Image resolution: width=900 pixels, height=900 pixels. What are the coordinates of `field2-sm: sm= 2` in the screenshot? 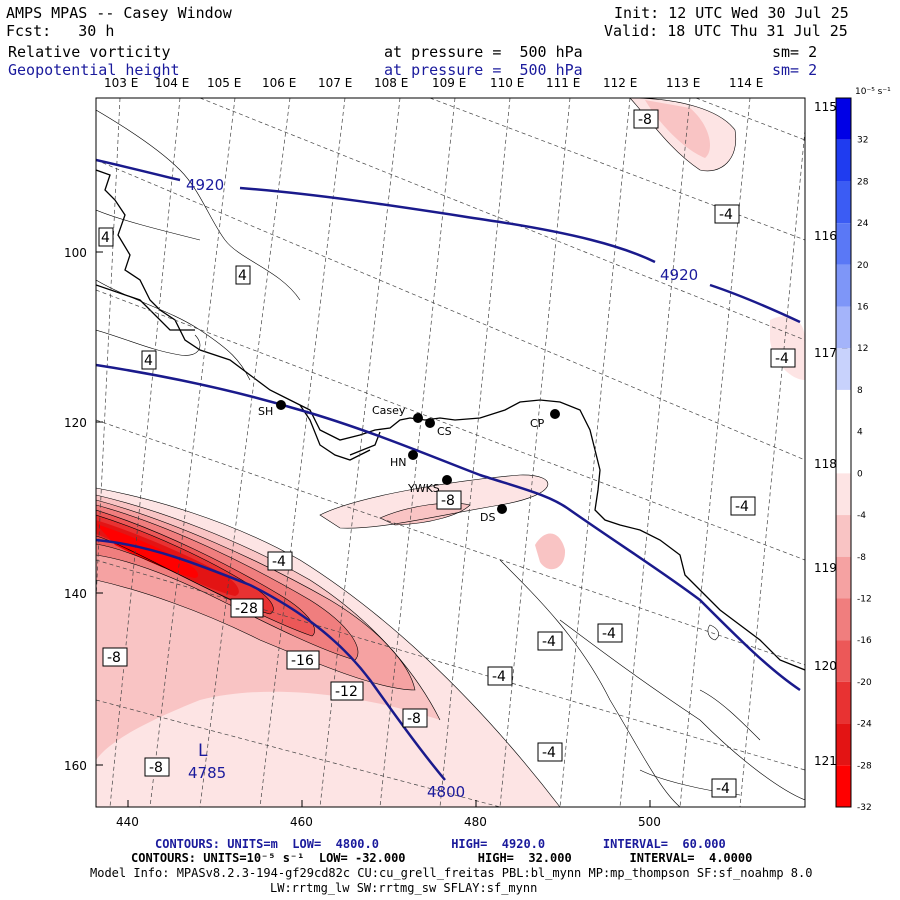 It's located at (795, 70).